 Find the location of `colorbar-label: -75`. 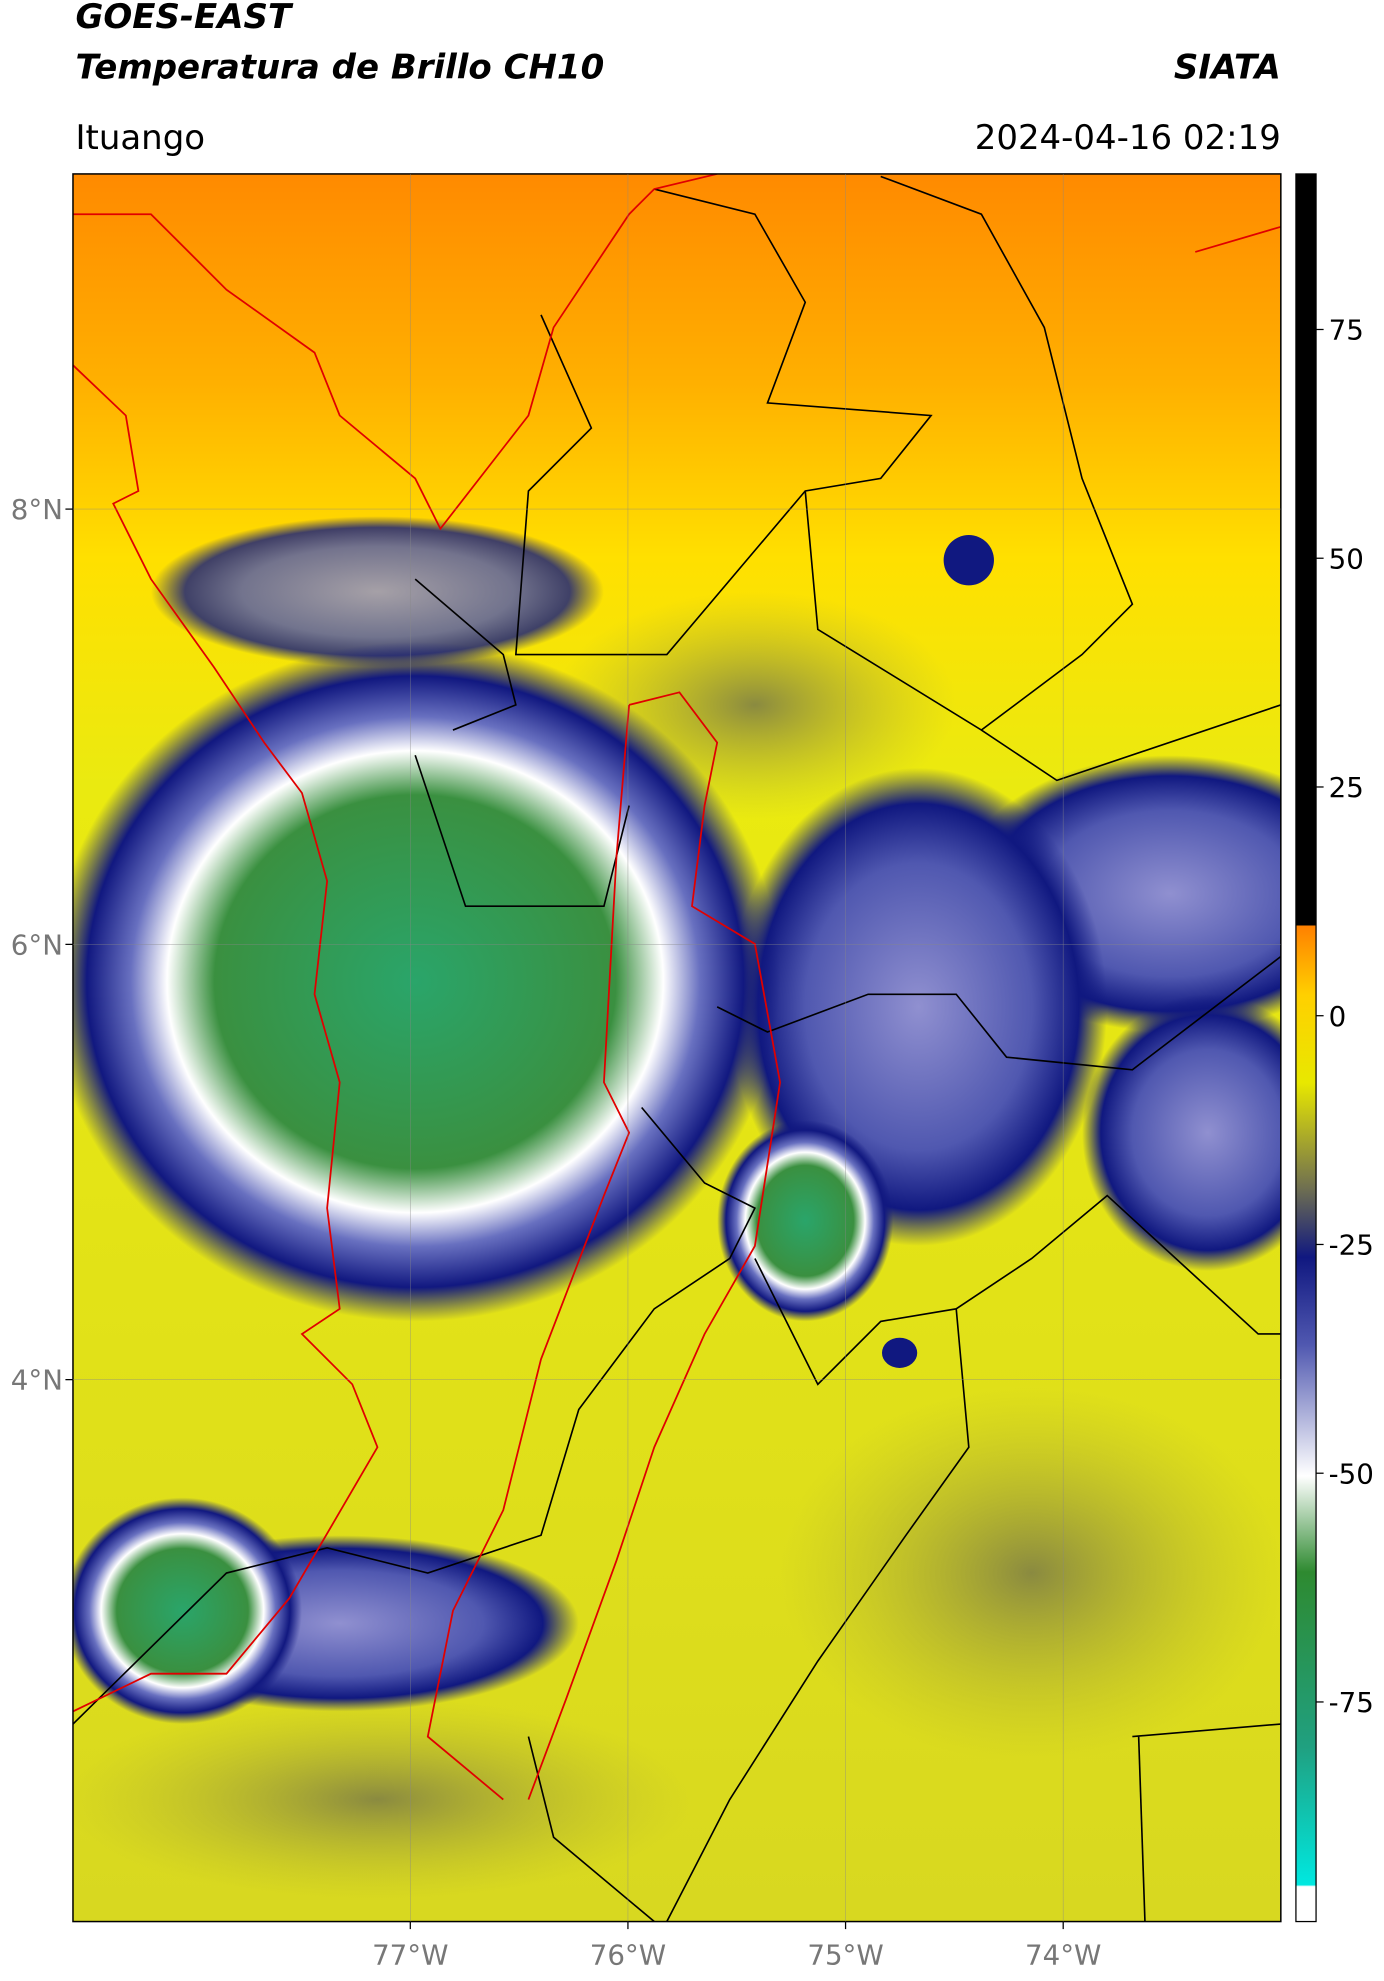

colorbar-label: -75 is located at coordinates (1351, 1702).